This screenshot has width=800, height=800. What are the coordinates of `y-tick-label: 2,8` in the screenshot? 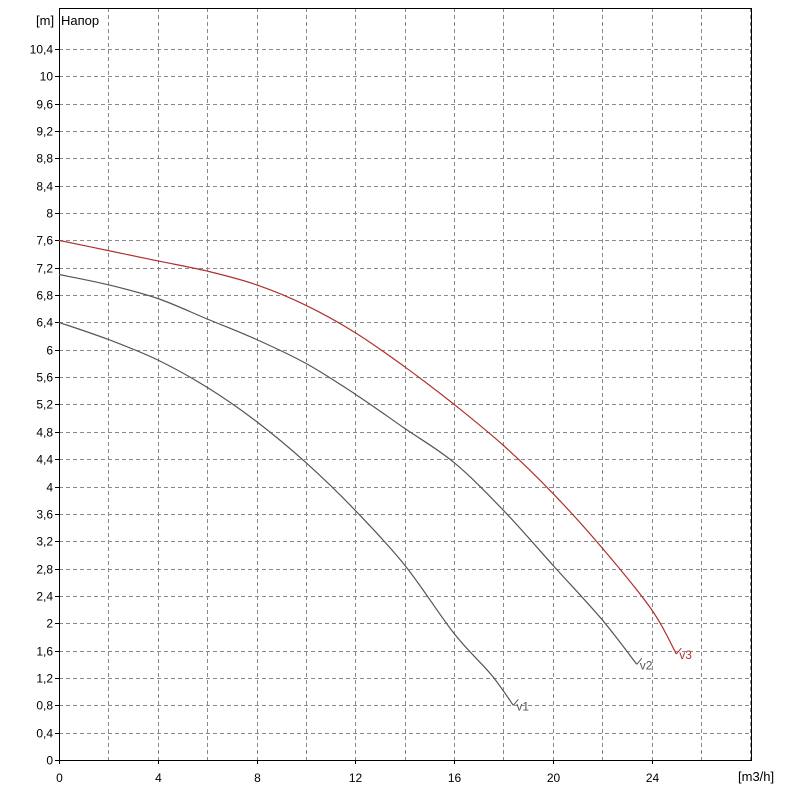 It's located at (44, 570).